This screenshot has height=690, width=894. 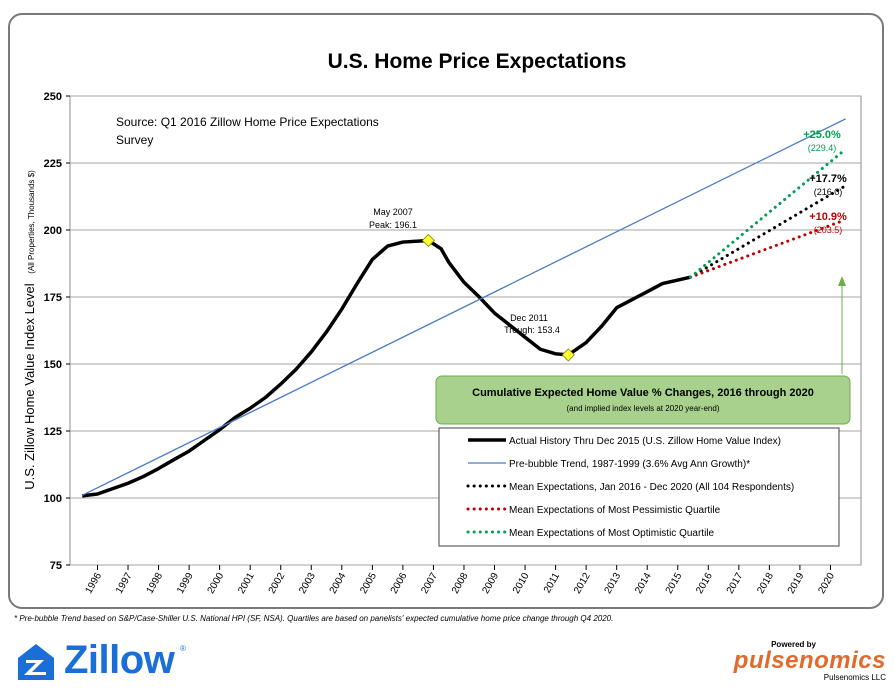 What do you see at coordinates (643, 583) in the screenshot?
I see `x-tick-label-2014: 2014` at bounding box center [643, 583].